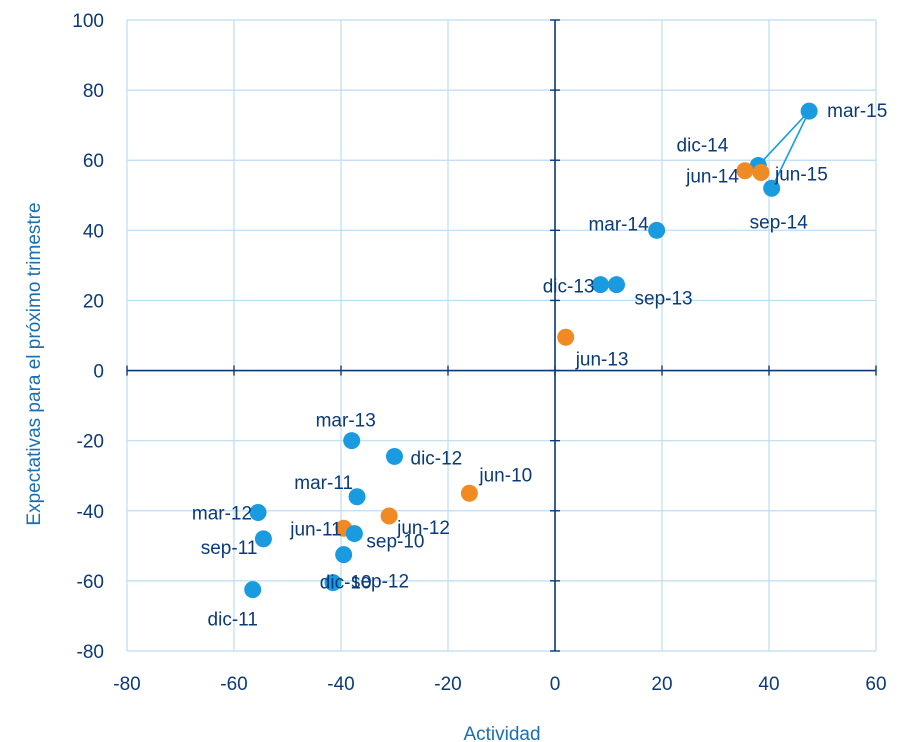  What do you see at coordinates (602, 359) in the screenshot?
I see `point-label-jun-13: jun-13` at bounding box center [602, 359].